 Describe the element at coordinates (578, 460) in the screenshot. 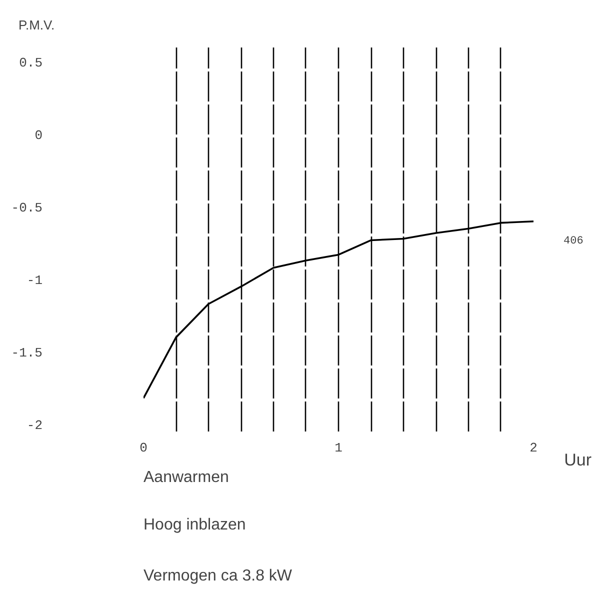

I see `x-axis-title: Uur` at that location.